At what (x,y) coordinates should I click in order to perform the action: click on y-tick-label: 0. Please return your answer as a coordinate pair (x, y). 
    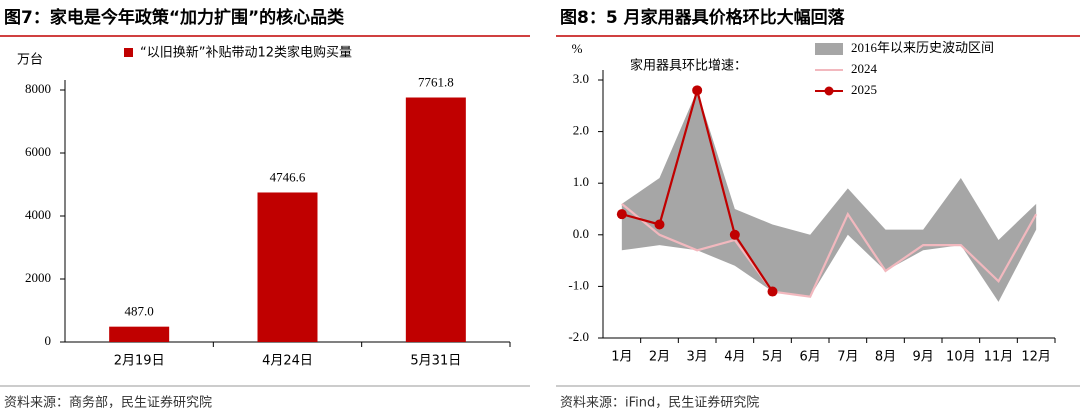
    Looking at the image, I should click on (48, 340).